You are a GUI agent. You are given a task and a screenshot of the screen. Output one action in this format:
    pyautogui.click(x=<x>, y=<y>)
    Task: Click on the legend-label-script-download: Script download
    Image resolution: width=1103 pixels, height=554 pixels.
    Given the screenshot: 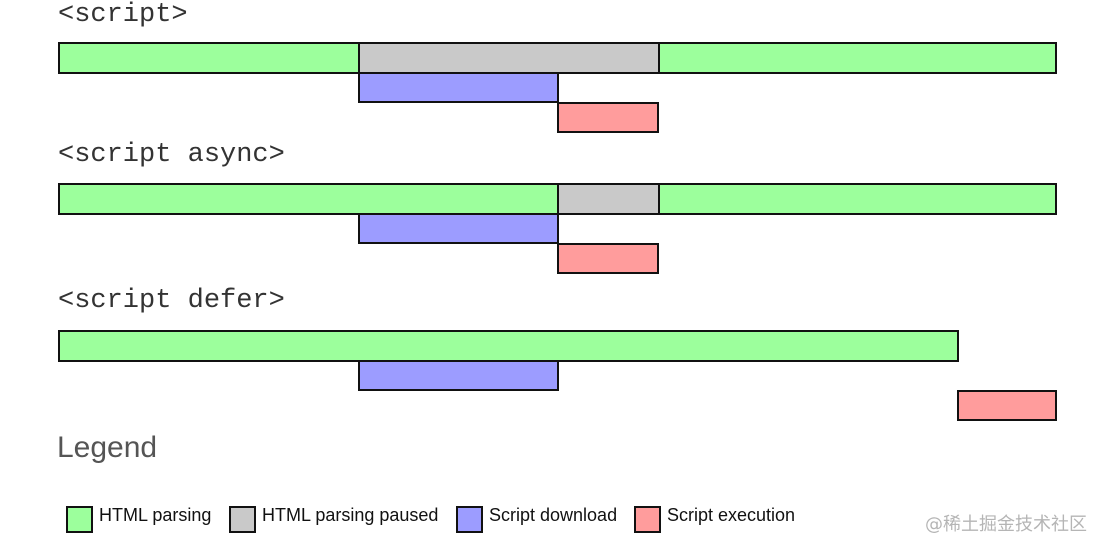 What is the action you would take?
    pyautogui.click(x=553, y=515)
    